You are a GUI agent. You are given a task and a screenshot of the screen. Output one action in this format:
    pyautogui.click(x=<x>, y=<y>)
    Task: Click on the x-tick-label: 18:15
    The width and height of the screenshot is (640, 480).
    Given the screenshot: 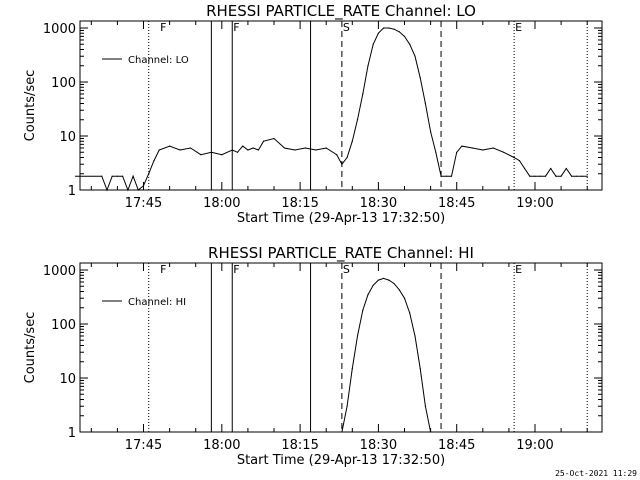 What is the action you would take?
    pyautogui.click(x=299, y=203)
    